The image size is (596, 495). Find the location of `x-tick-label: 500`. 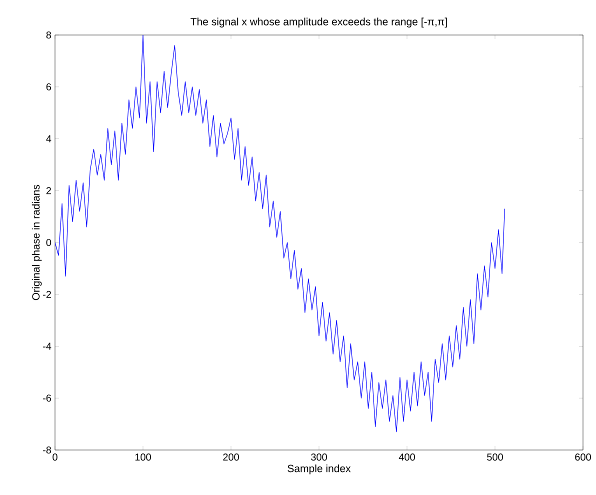

x-tick-label: 500 is located at coordinates (495, 457).